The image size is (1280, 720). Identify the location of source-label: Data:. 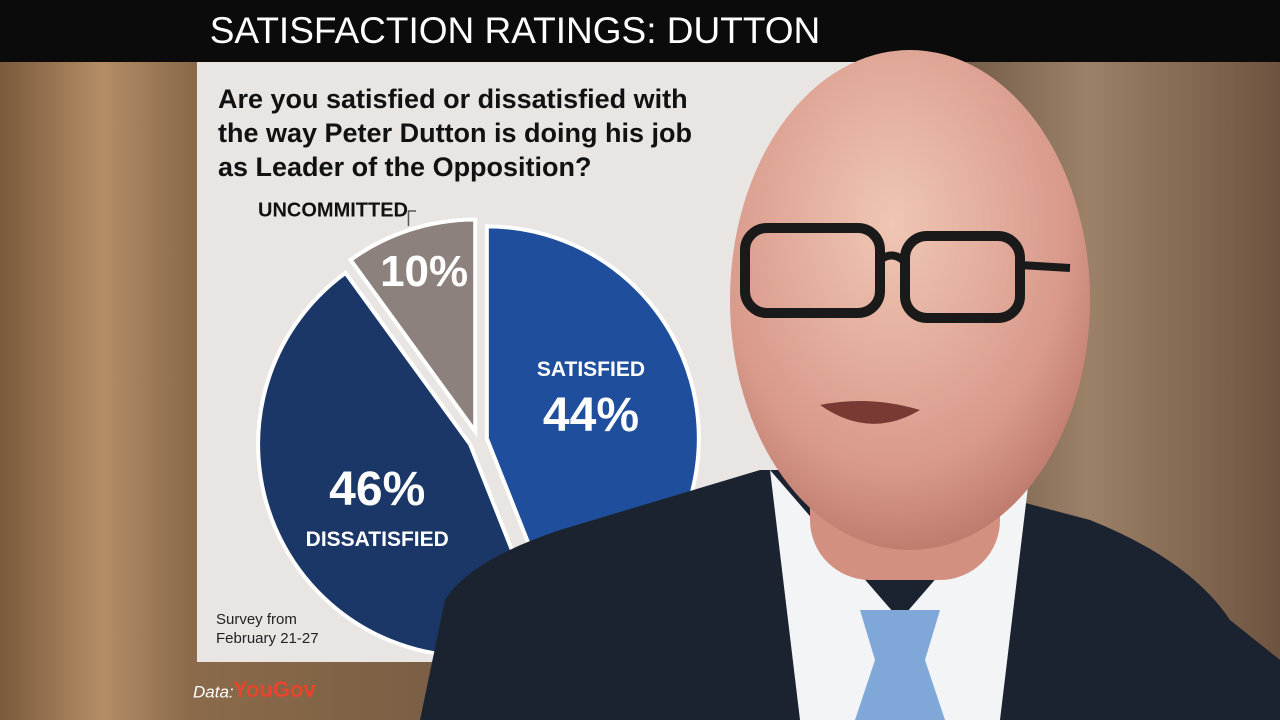
(213, 691).